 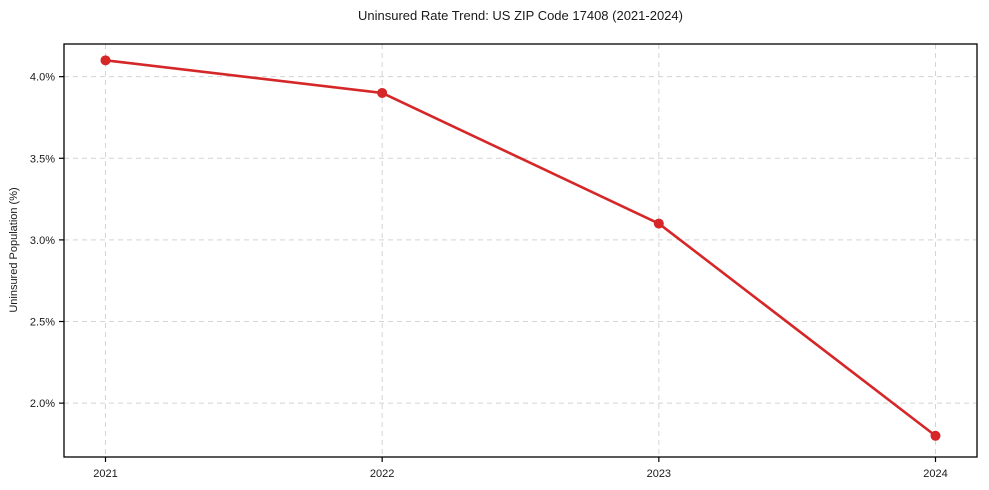 What do you see at coordinates (935, 474) in the screenshot?
I see `x-tick-label: 2024` at bounding box center [935, 474].